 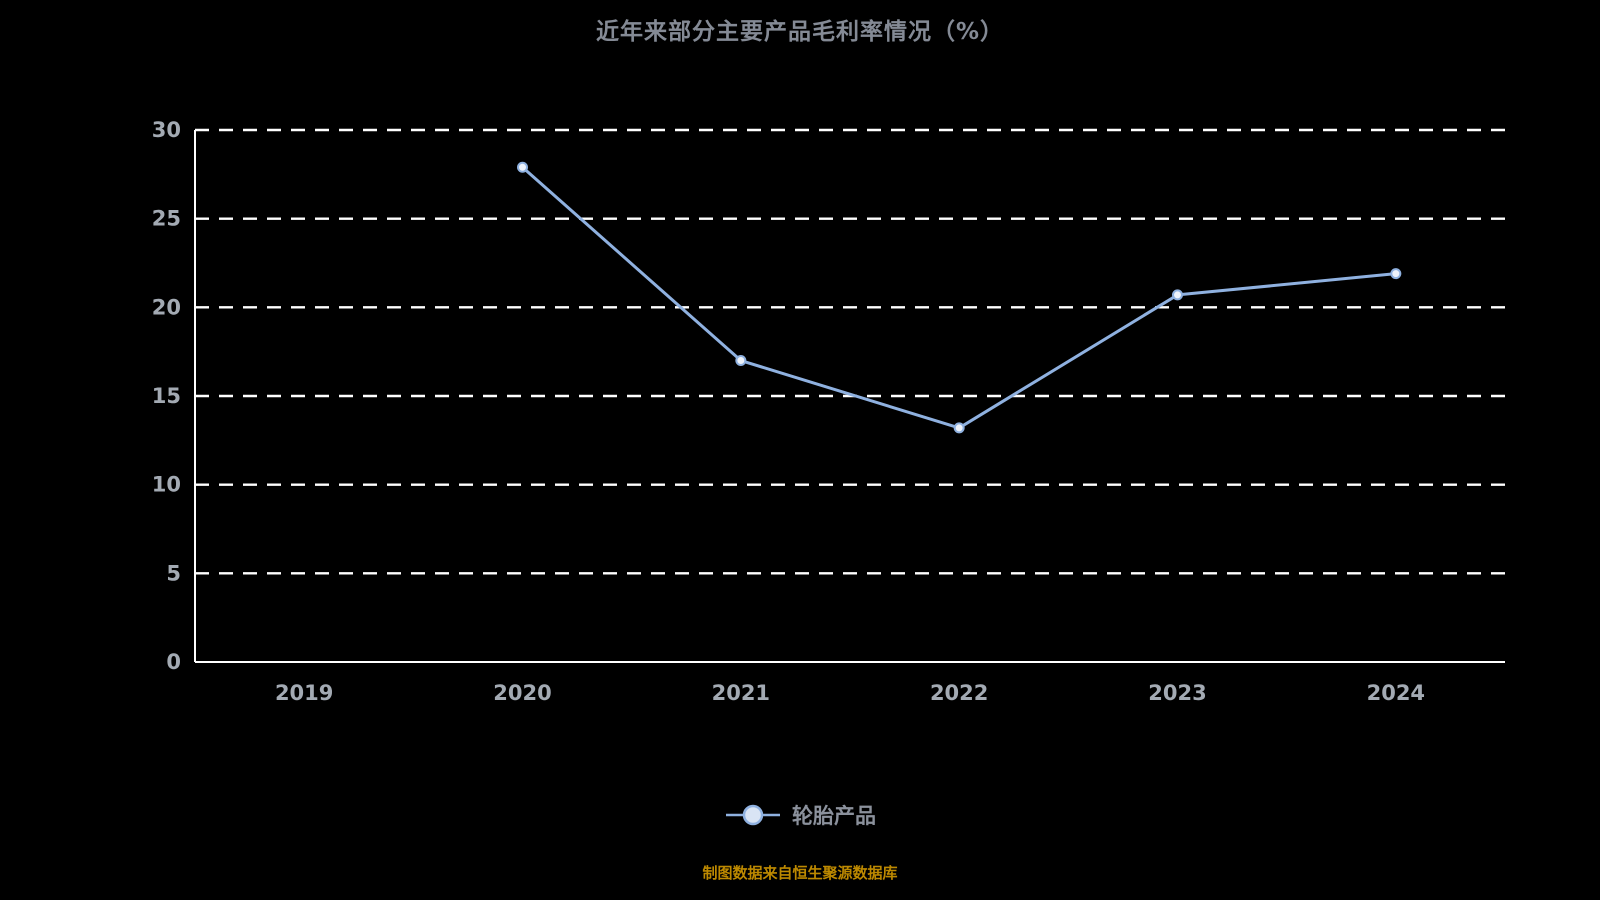 What do you see at coordinates (166, 485) in the screenshot?
I see `y-tick-label: 10` at bounding box center [166, 485].